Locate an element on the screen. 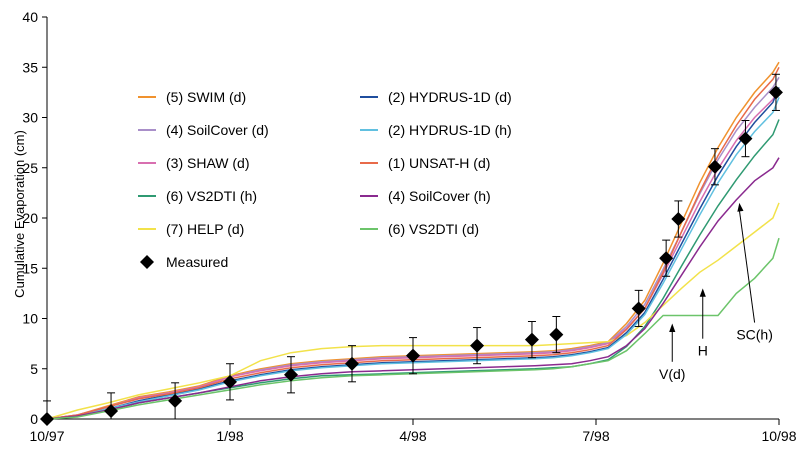  legend-label: (4) SoilCover (d) is located at coordinates (217, 130).